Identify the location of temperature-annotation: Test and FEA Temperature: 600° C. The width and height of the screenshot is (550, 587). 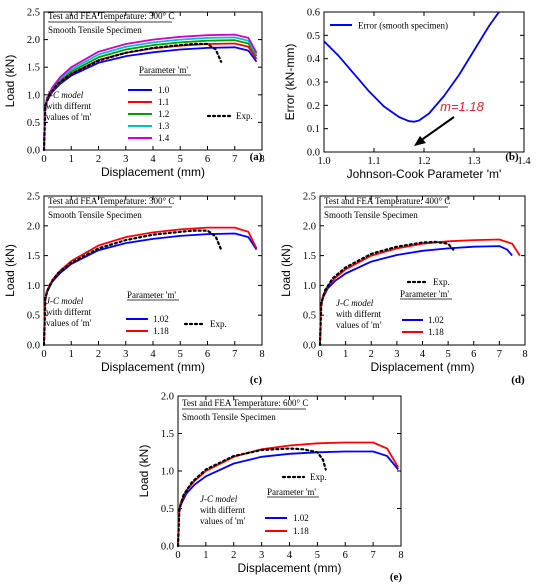
(245, 403).